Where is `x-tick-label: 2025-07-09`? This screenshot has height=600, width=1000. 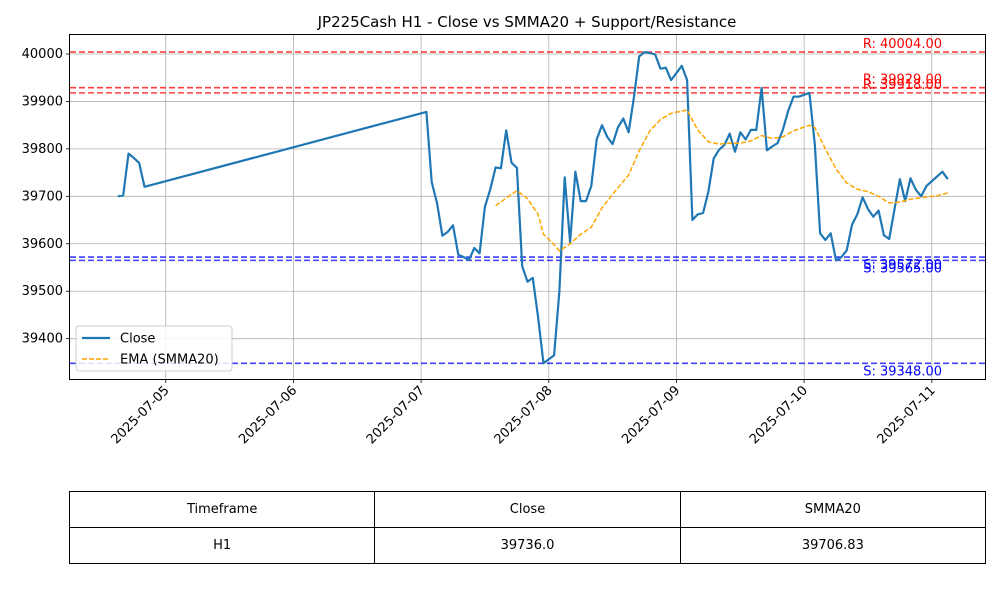 x-tick-label: 2025-07-09 is located at coordinates (651, 415).